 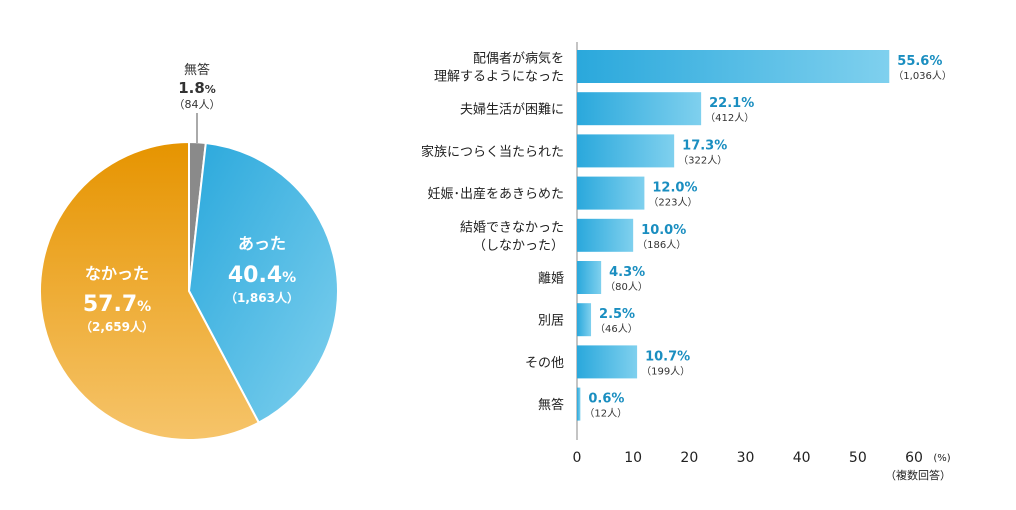 I want to click on bar-tick-60: 60, so click(x=914, y=458).